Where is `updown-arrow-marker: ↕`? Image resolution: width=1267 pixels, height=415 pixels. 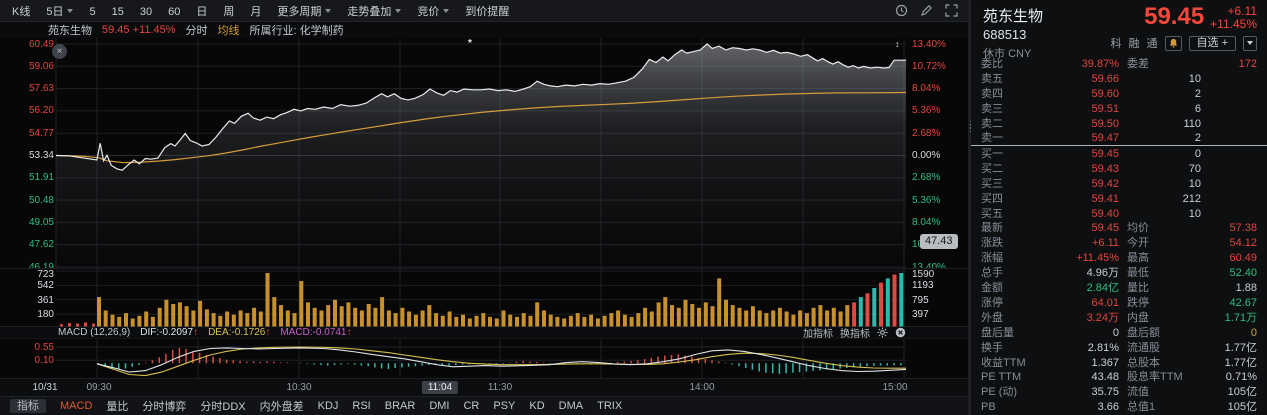
updown-arrow-marker: ↕ is located at coordinates (897, 44).